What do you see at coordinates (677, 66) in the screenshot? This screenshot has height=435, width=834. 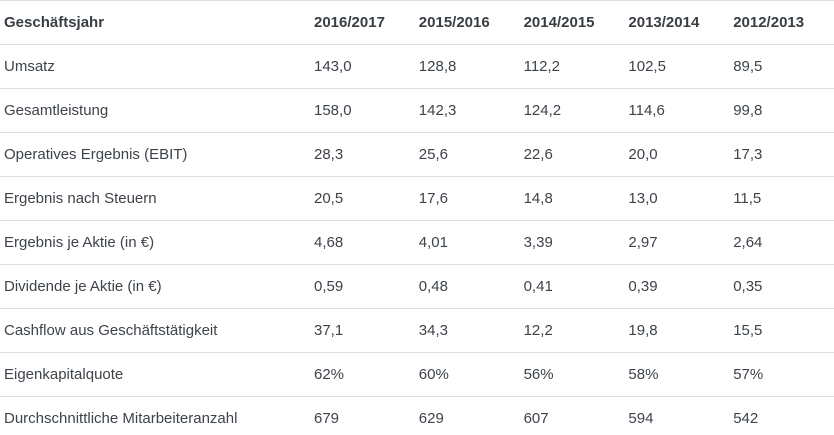 I see `cell-value: 102,5` at bounding box center [677, 66].